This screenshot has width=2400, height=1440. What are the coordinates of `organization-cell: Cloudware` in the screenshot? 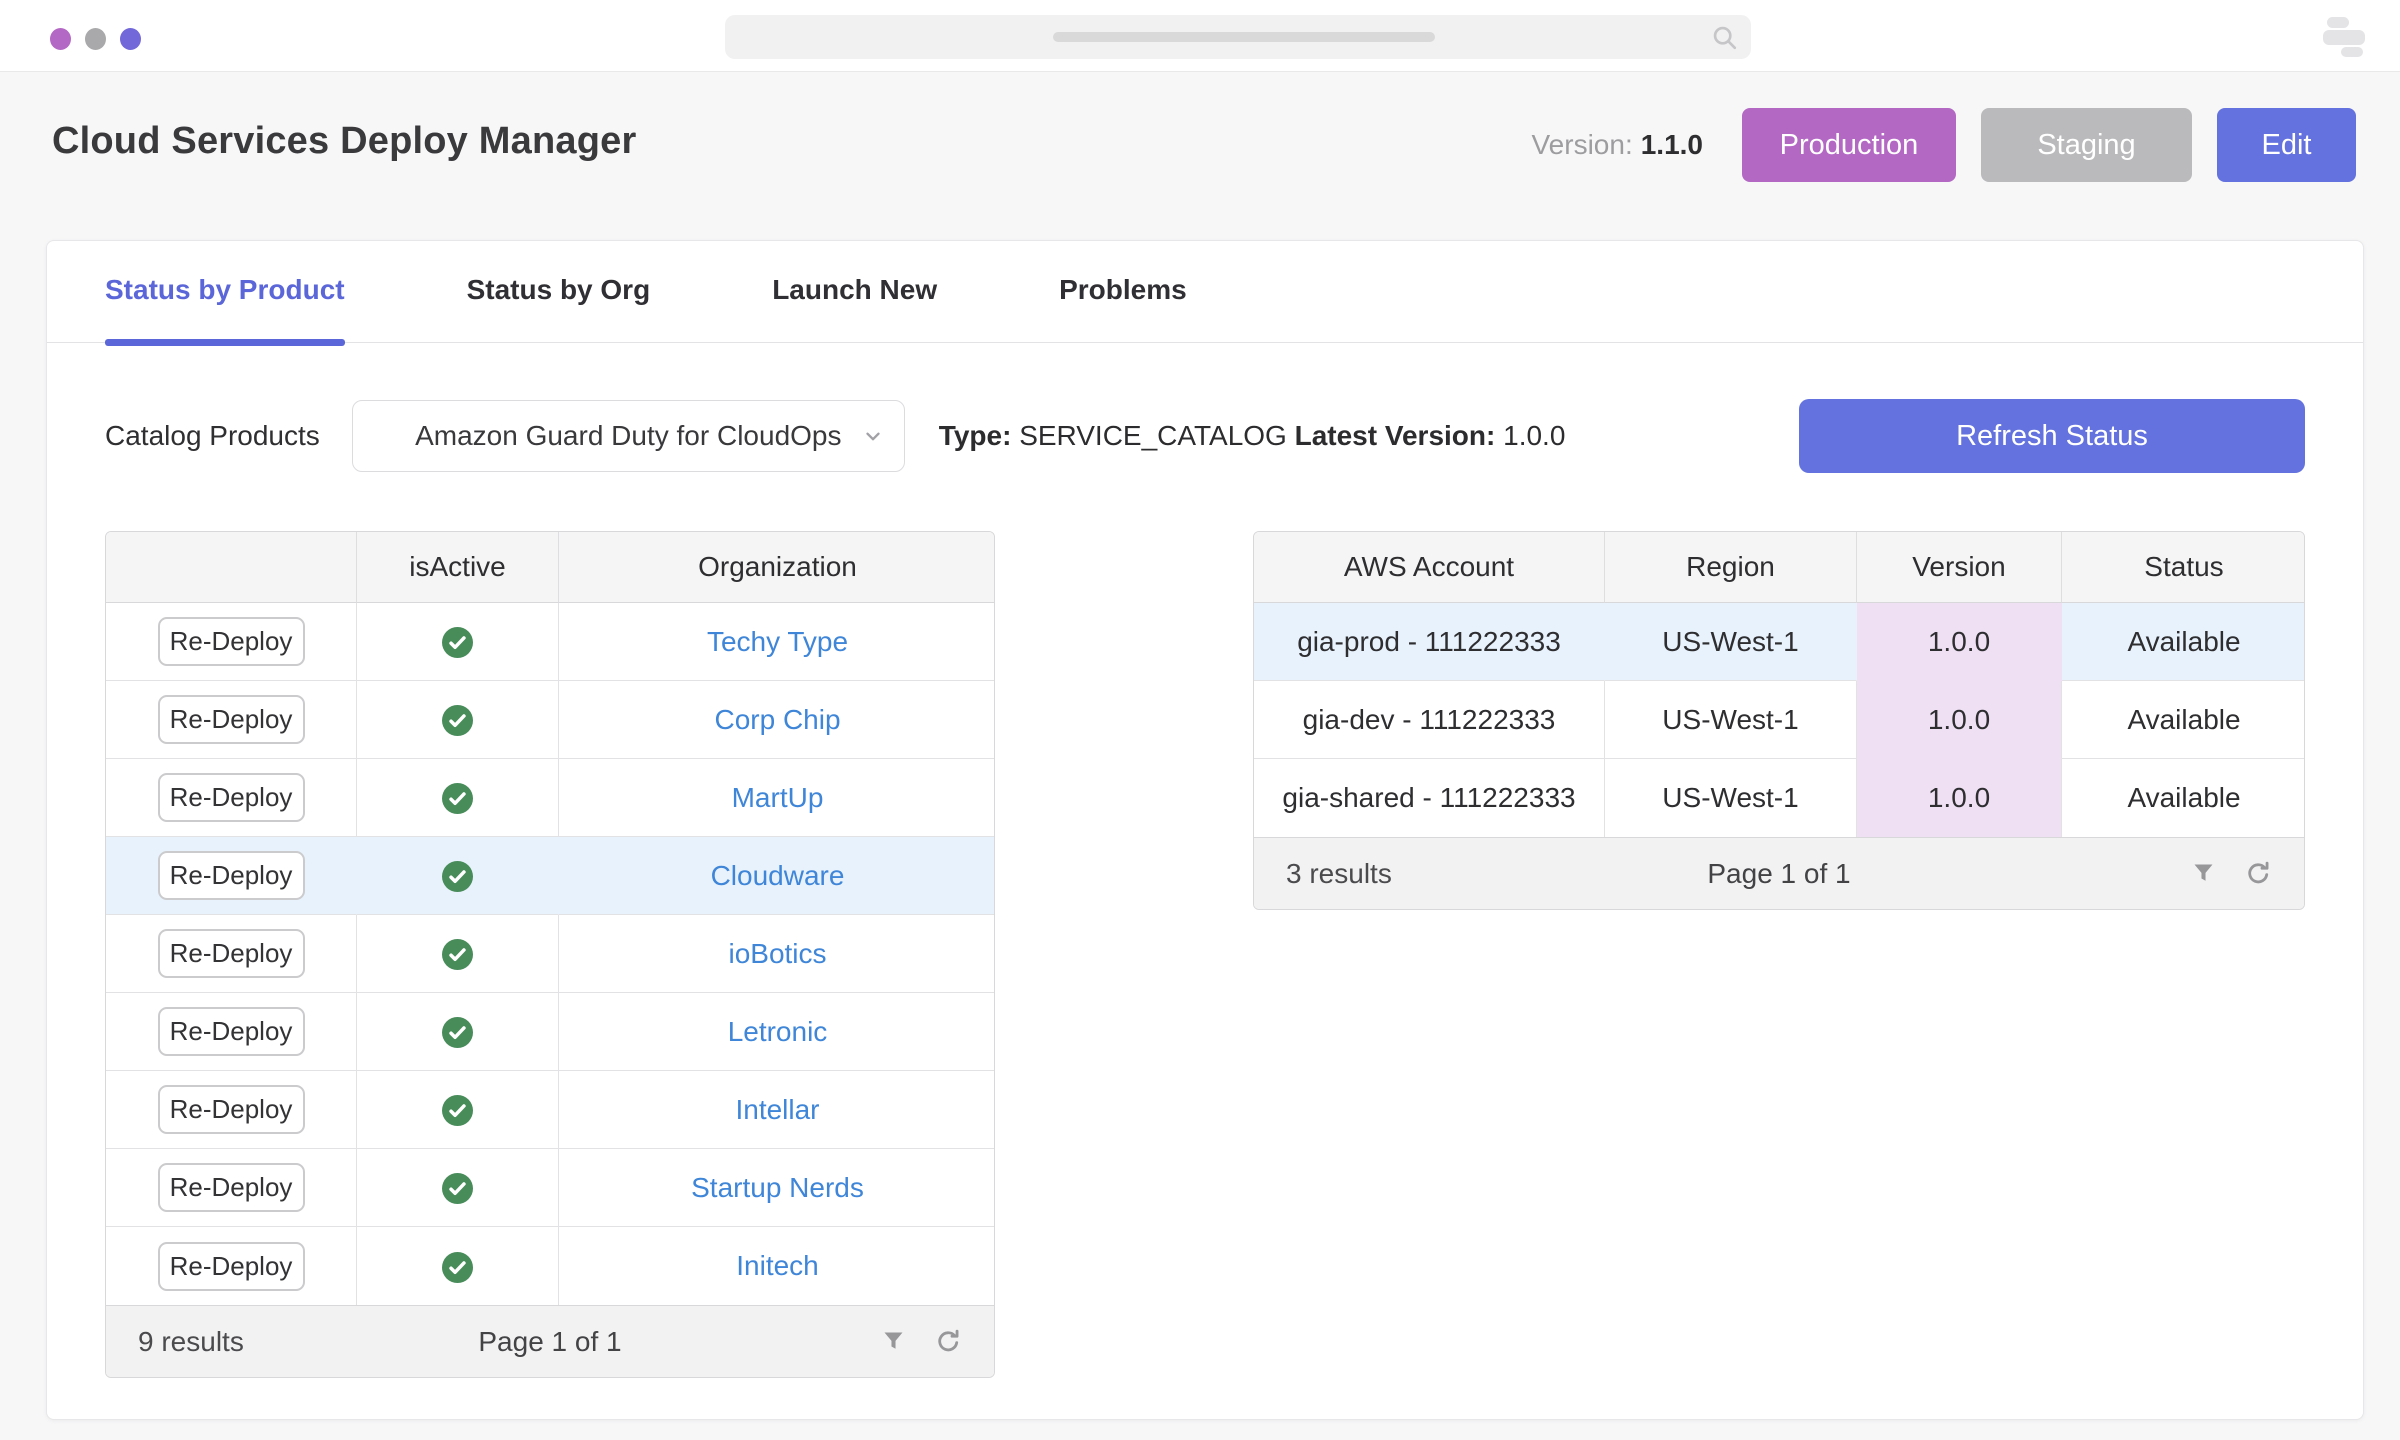 It's located at (776, 876).